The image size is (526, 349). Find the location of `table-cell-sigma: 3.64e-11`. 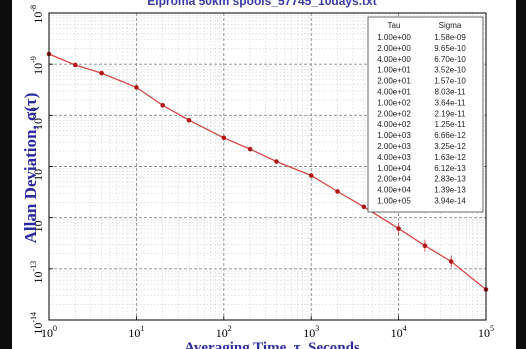

table-cell-sigma: 3.64e-11 is located at coordinates (451, 102).